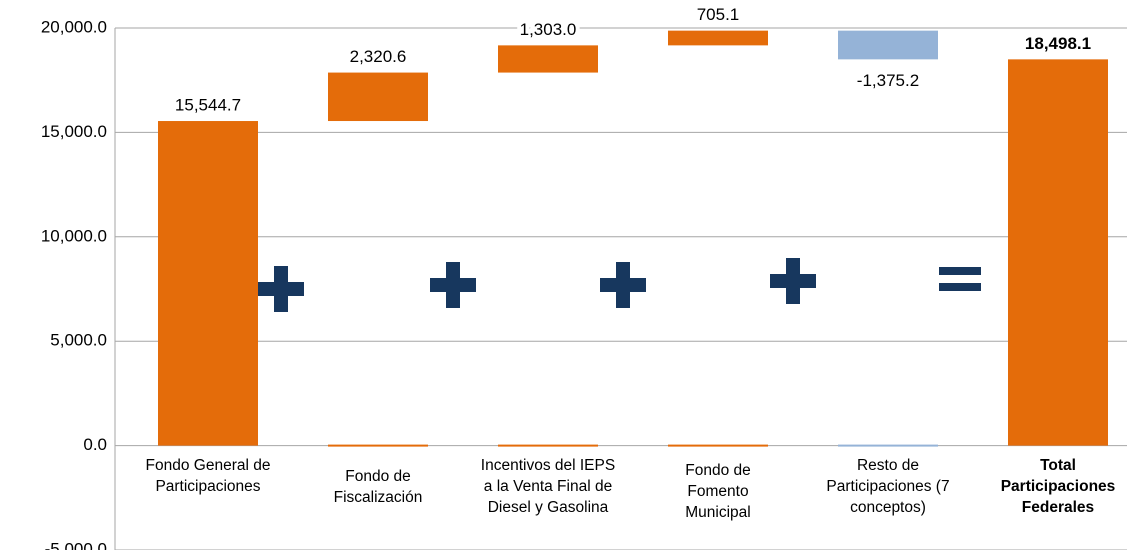  What do you see at coordinates (1058, 486) in the screenshot?
I see `x-tick-label: Total Participaciones Federales` at bounding box center [1058, 486].